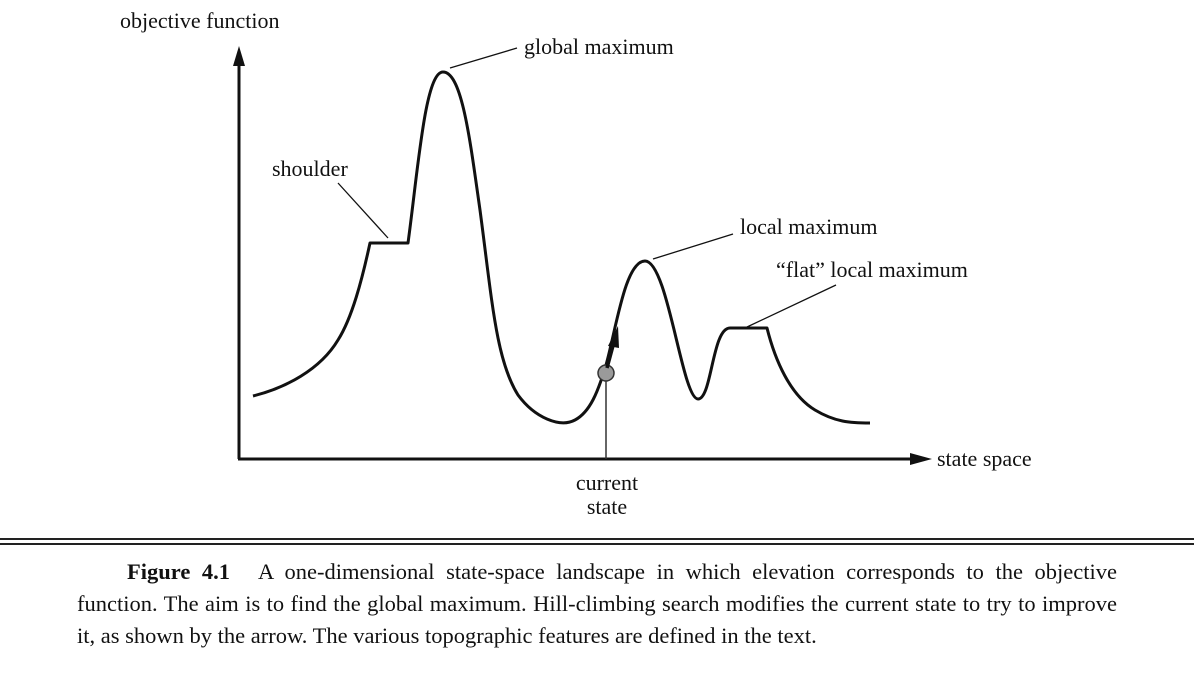  What do you see at coordinates (597, 539) in the screenshot?
I see `caption-divider-top` at bounding box center [597, 539].